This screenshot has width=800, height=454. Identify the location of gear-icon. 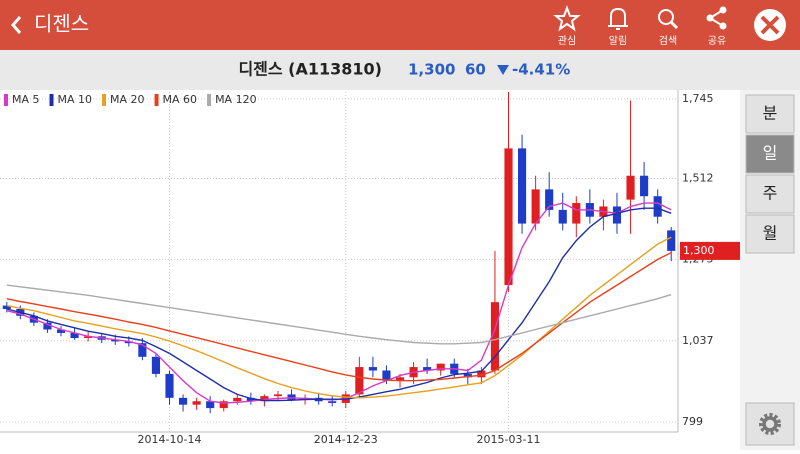
(770, 424).